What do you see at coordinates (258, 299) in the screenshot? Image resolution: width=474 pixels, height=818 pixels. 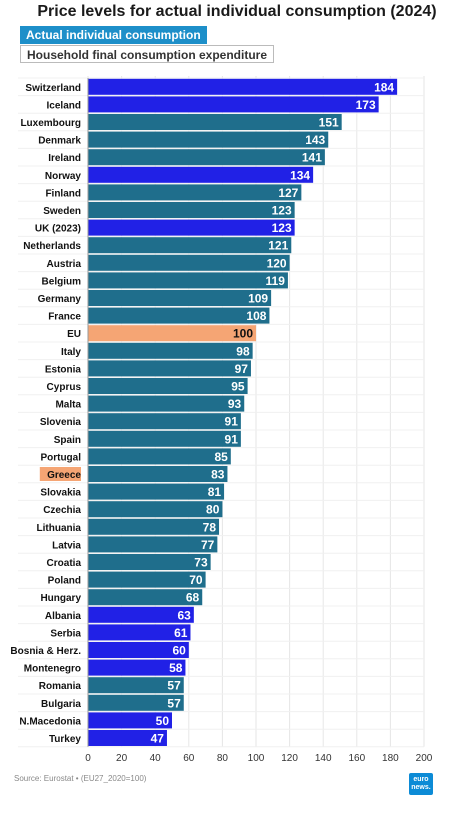 I see `bar-value-label: 109` at bounding box center [258, 299].